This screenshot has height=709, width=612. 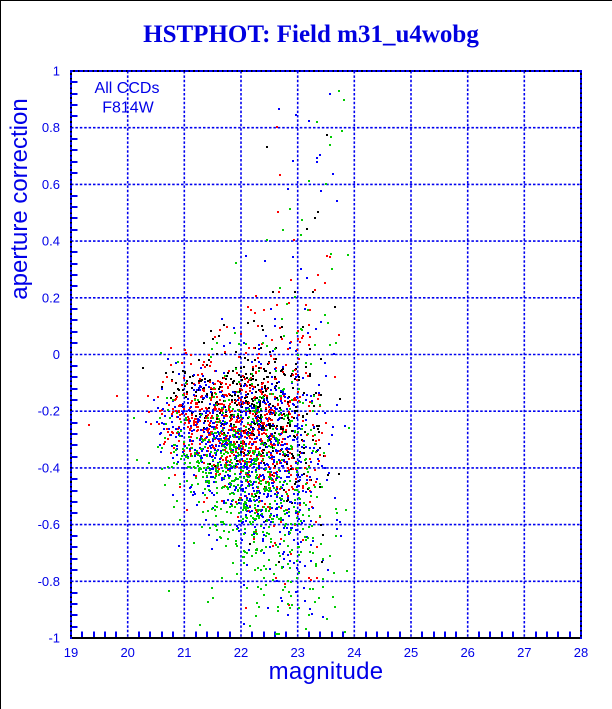 What do you see at coordinates (297, 652) in the screenshot?
I see `svg-text: 23` at bounding box center [297, 652].